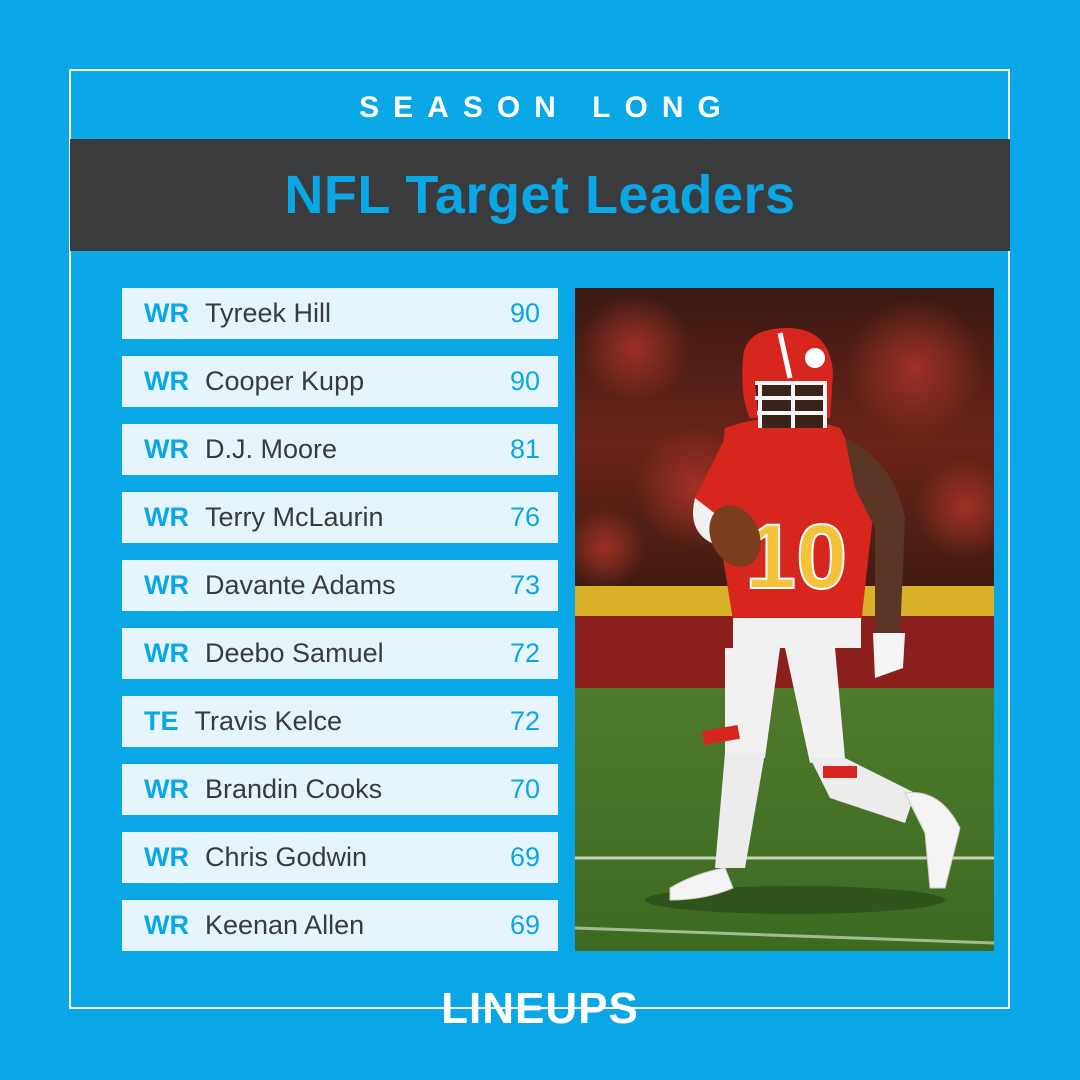  What do you see at coordinates (284, 925) in the screenshot?
I see `player-name: Keenan Allen` at bounding box center [284, 925].